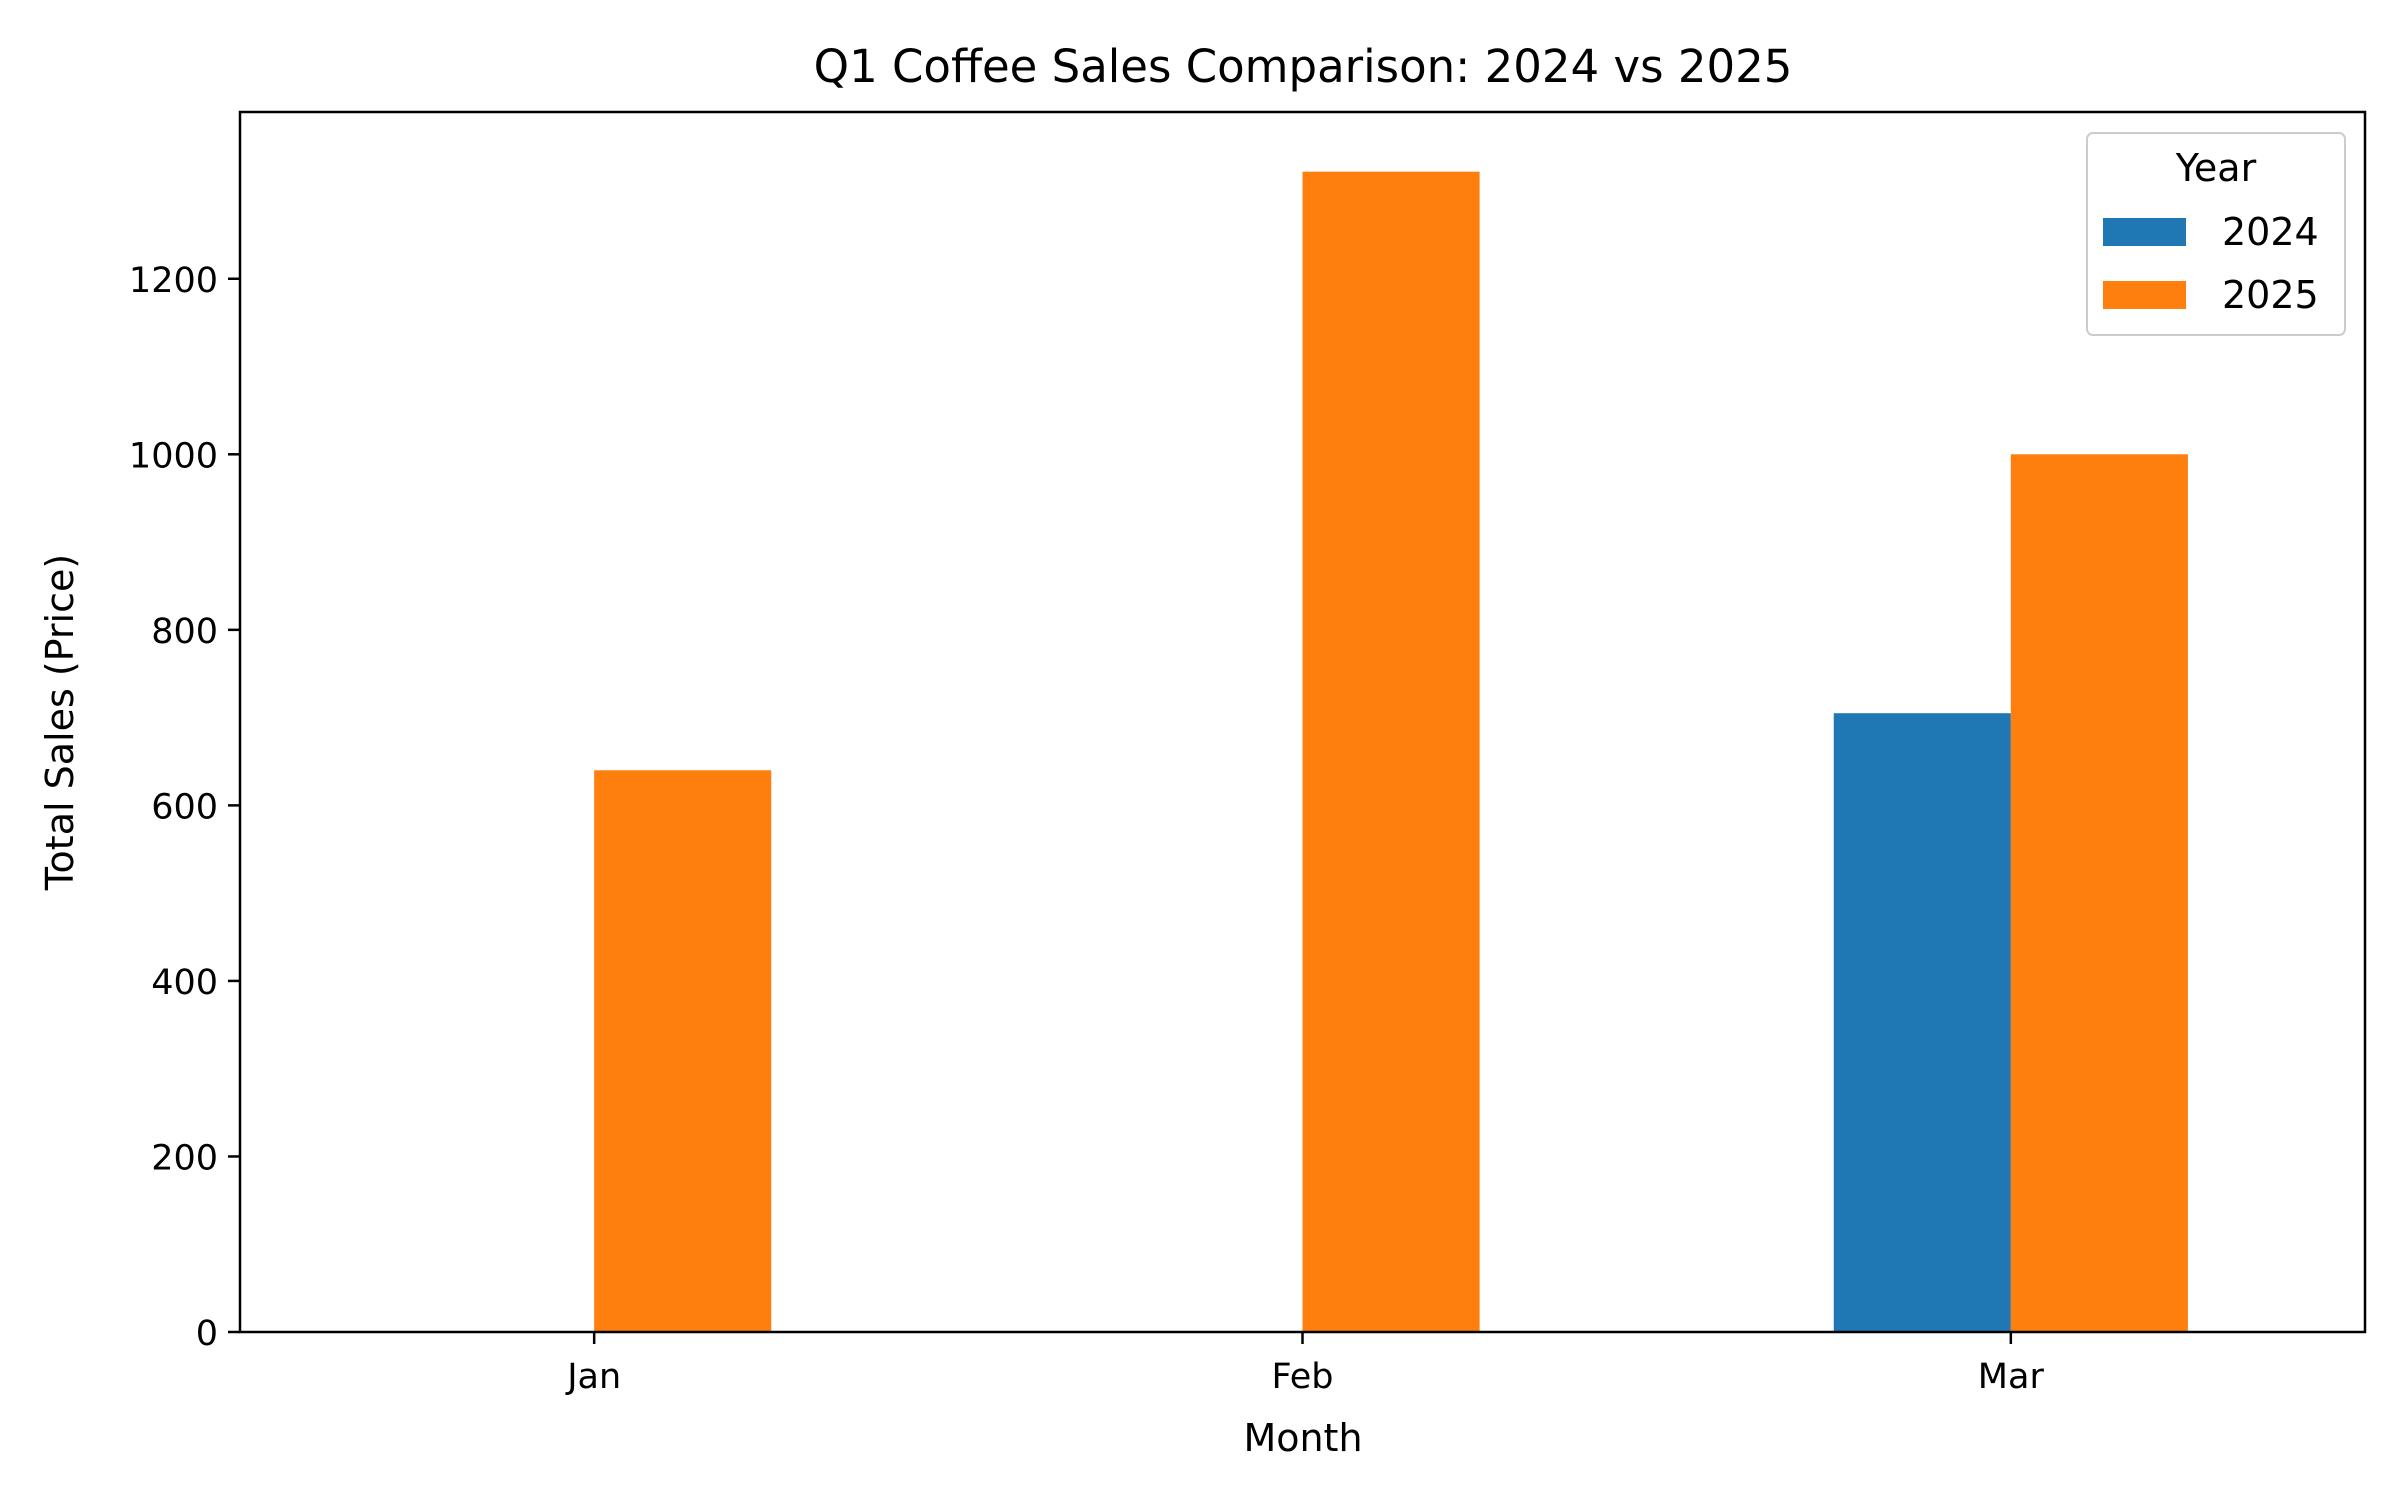 Image resolution: width=2400 pixels, height=1500 pixels. Describe the element at coordinates (683, 1051) in the screenshot. I see `bar-jan-2025` at that location.